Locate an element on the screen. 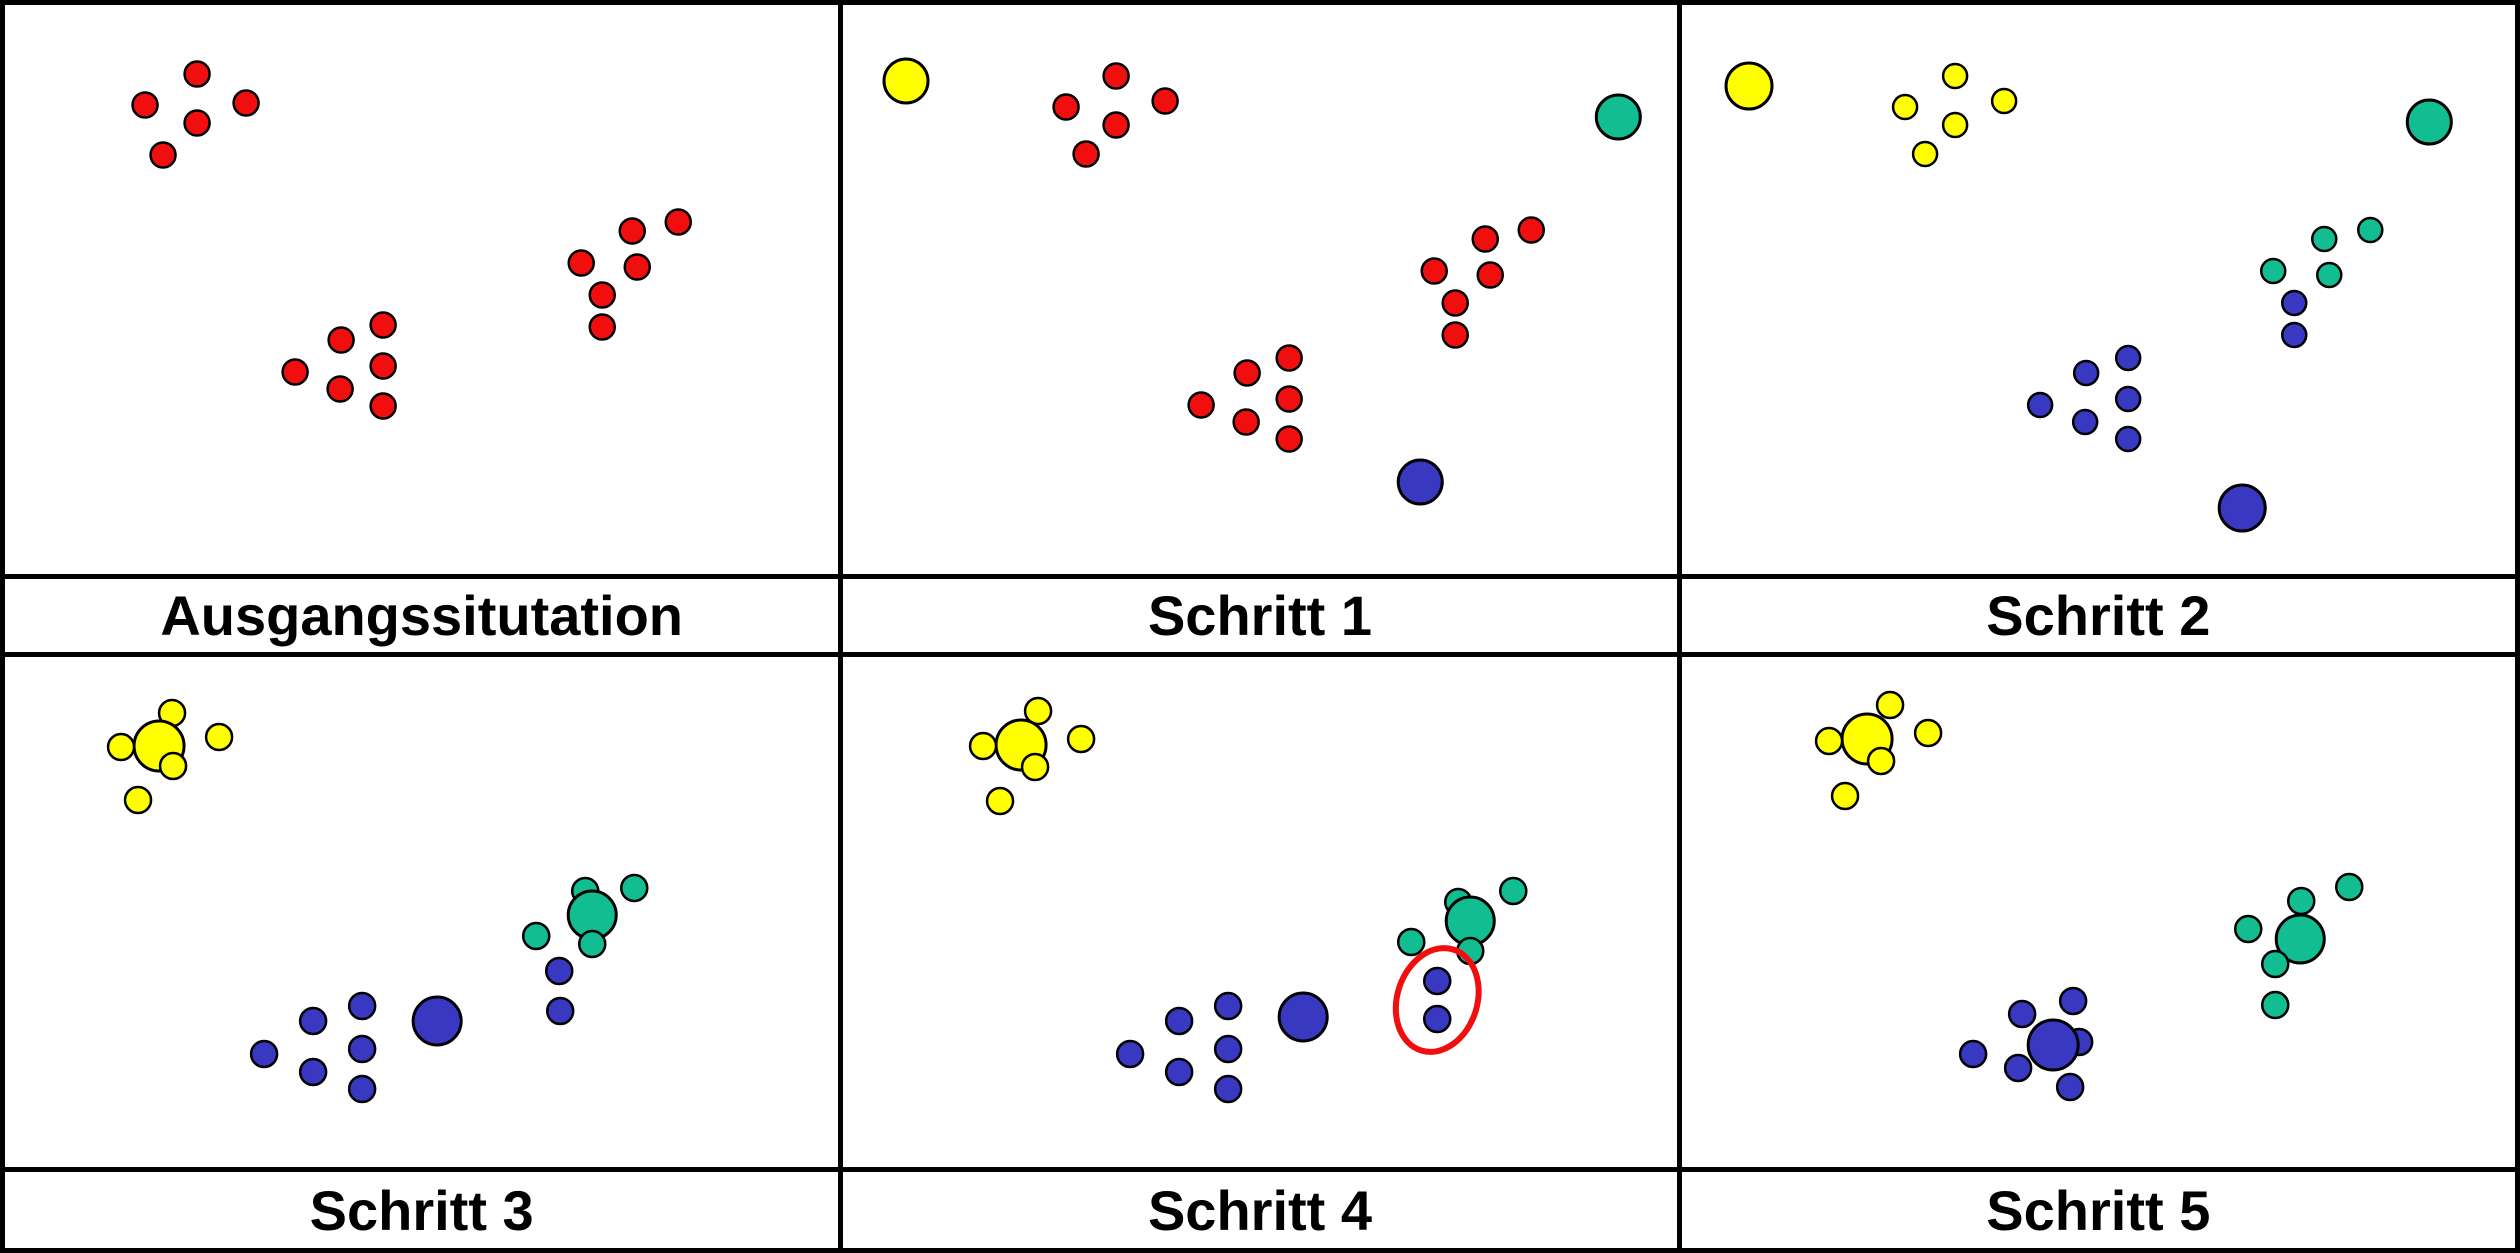 The image size is (2520, 1253). panel-caption: Ausgangssitutation is located at coordinates (422, 613).